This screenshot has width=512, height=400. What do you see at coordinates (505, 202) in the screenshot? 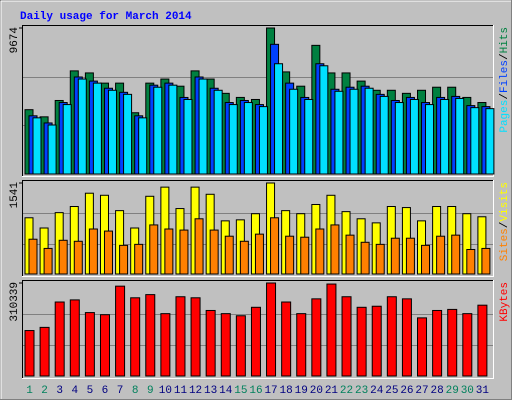
I see `legend-entry: Visits` at bounding box center [505, 202].